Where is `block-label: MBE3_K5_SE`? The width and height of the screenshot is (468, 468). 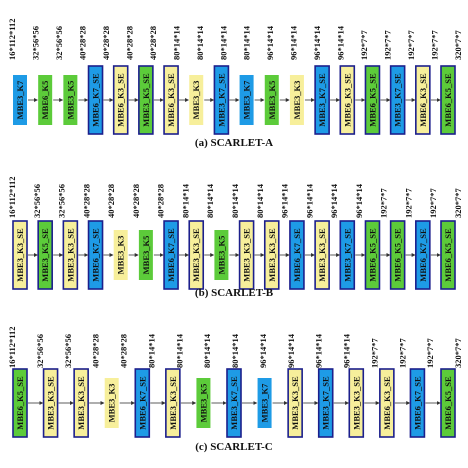
block-label: MBE3_K5_SE is located at coordinates (146, 100).